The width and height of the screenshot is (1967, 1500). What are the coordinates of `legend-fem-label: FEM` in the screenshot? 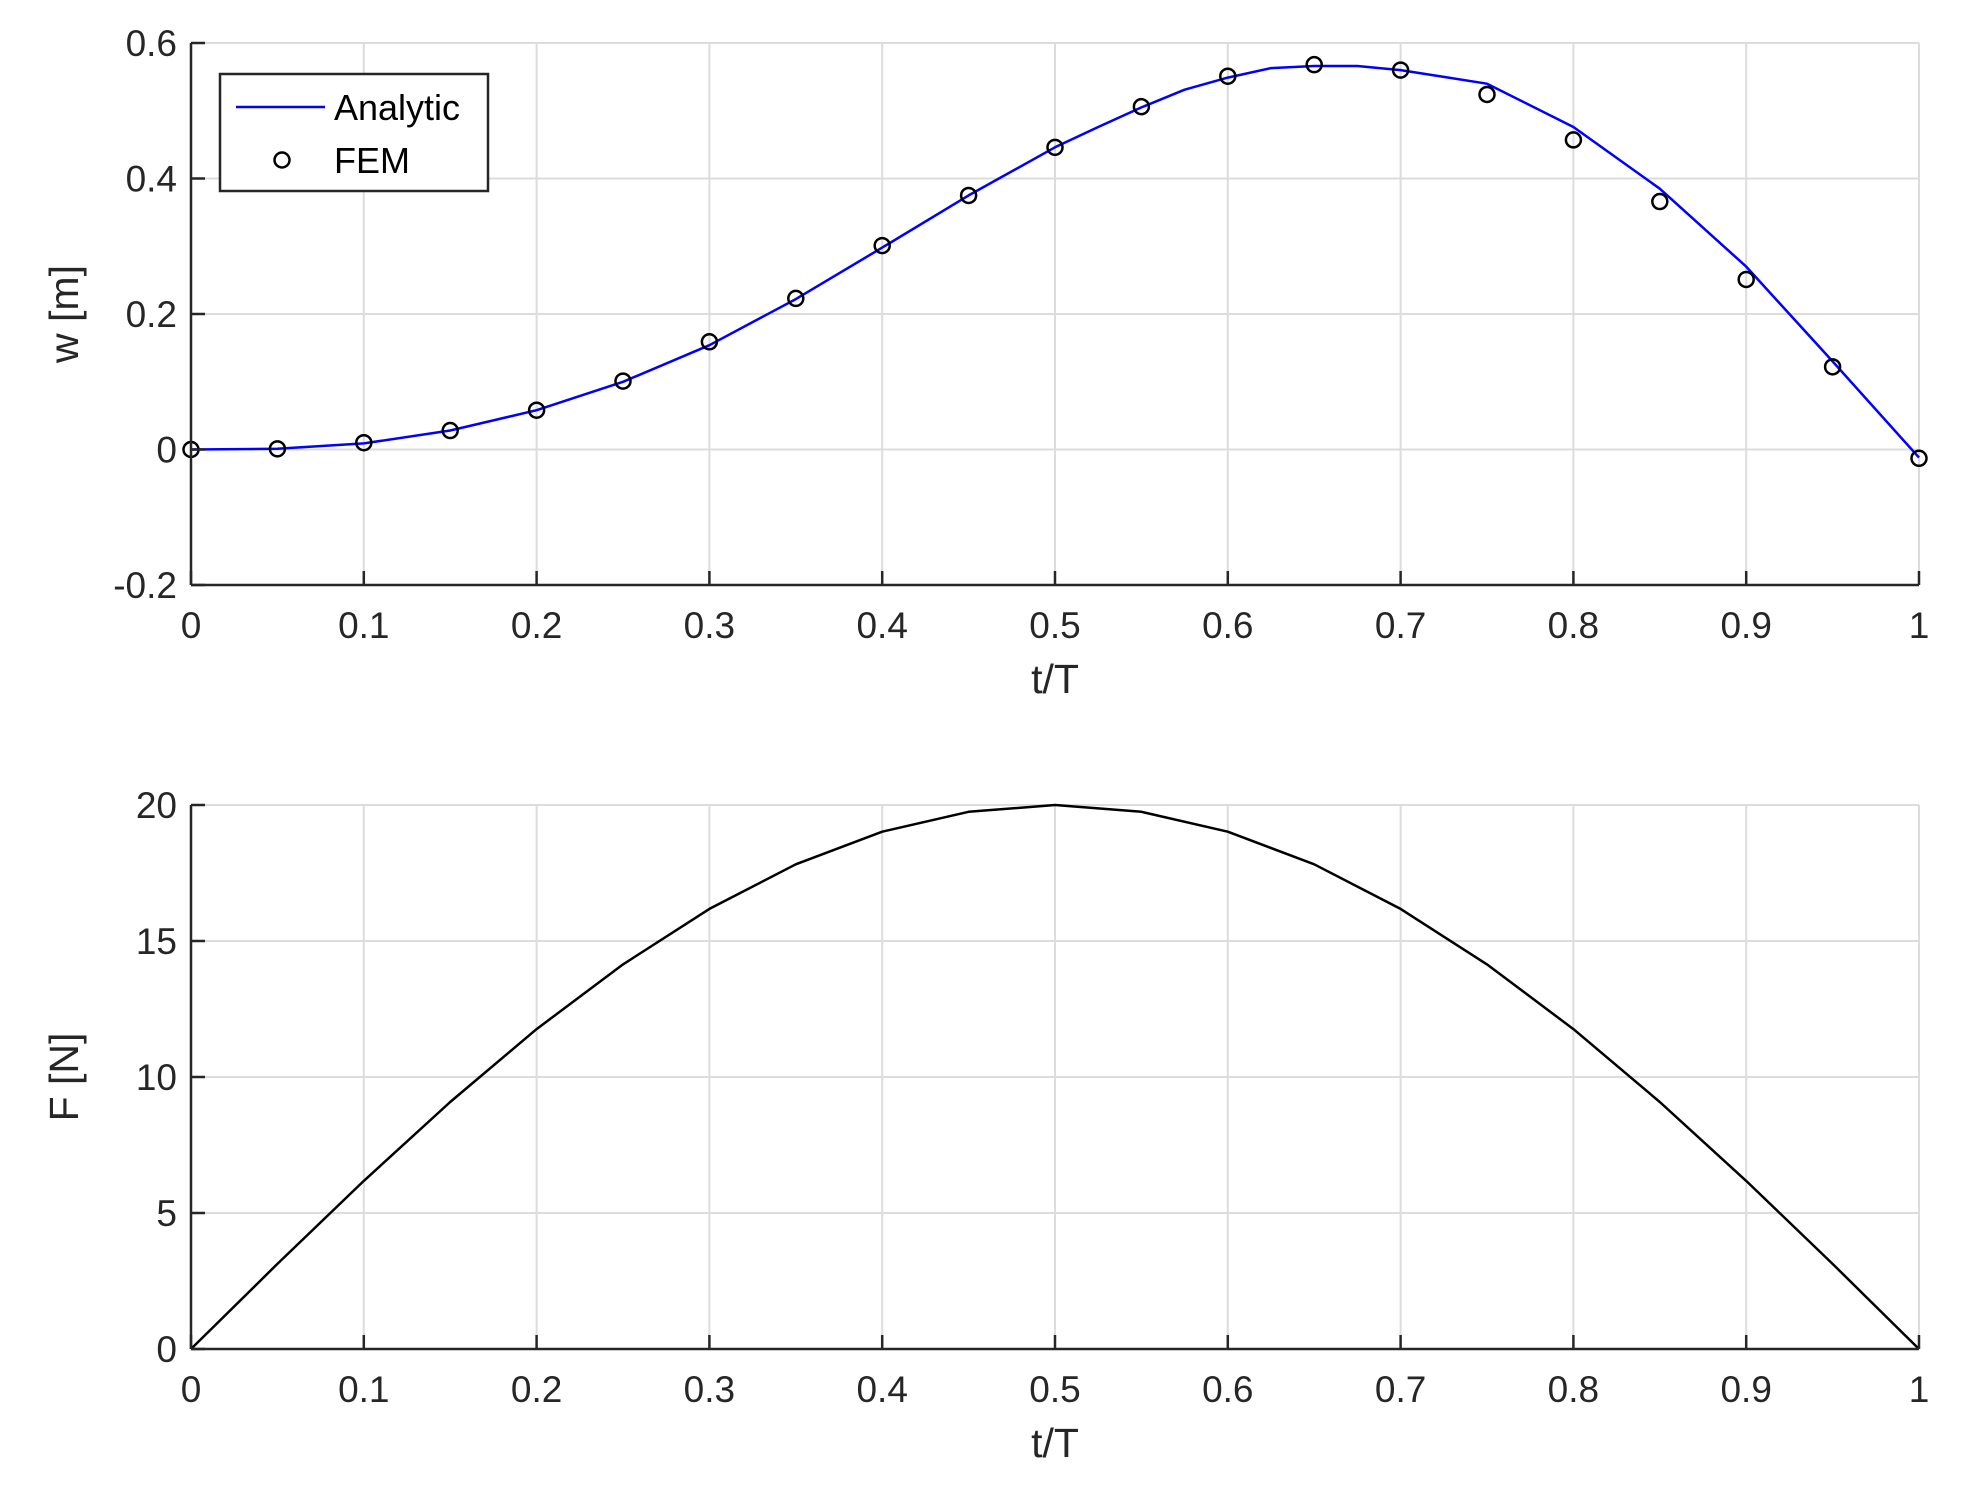 It's located at (372, 160).